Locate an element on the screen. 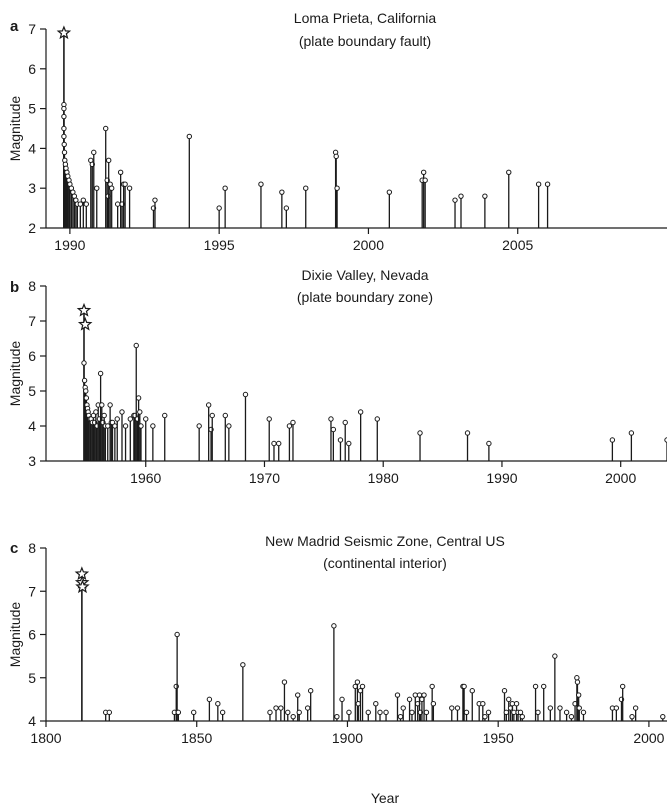 This screenshot has width=667, height=809. panel-subtitle: (continental interior) is located at coordinates (385, 563).